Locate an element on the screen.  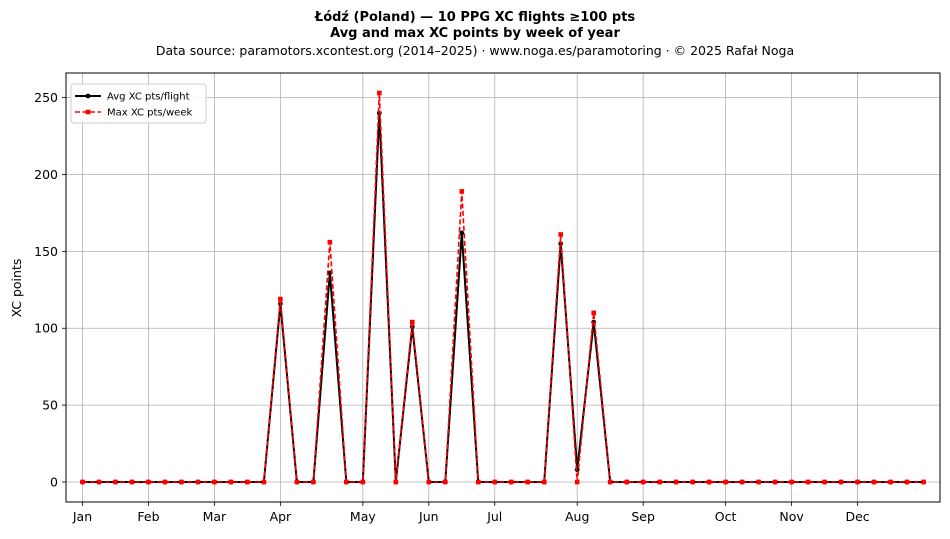
x-tick-label: Feb is located at coordinates (148, 516).